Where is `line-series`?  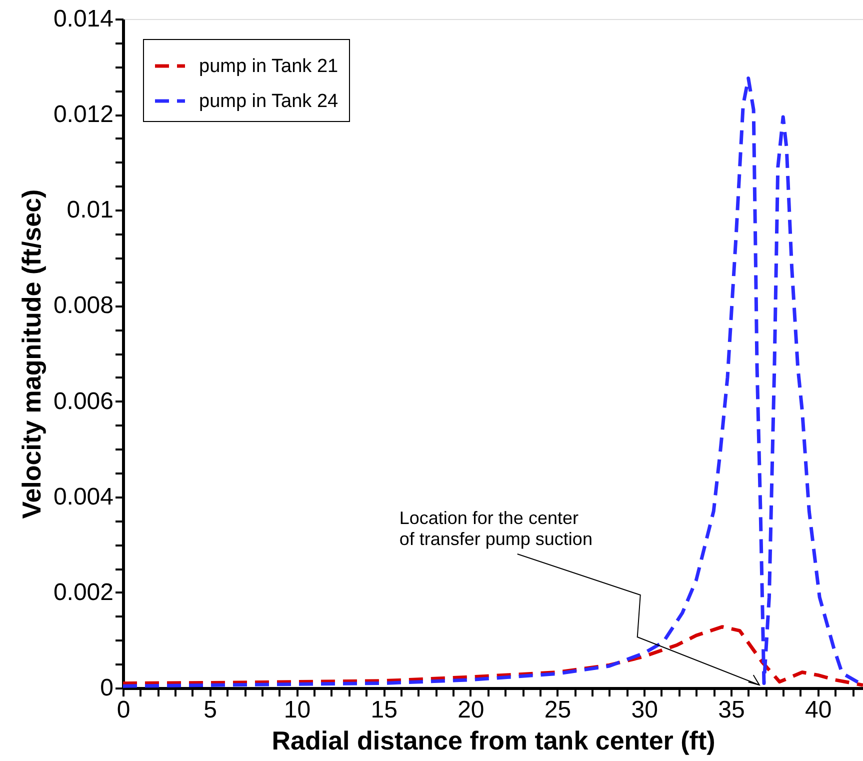
line-series is located at coordinates (493, 656).